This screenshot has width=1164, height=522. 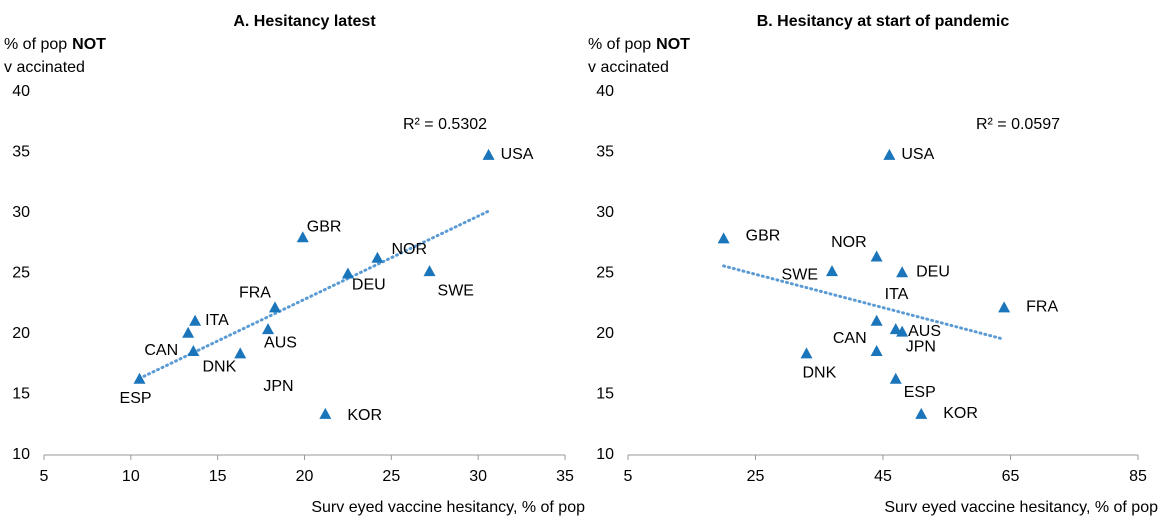 What do you see at coordinates (478, 476) in the screenshot?
I see `x-tick-label: 30` at bounding box center [478, 476].